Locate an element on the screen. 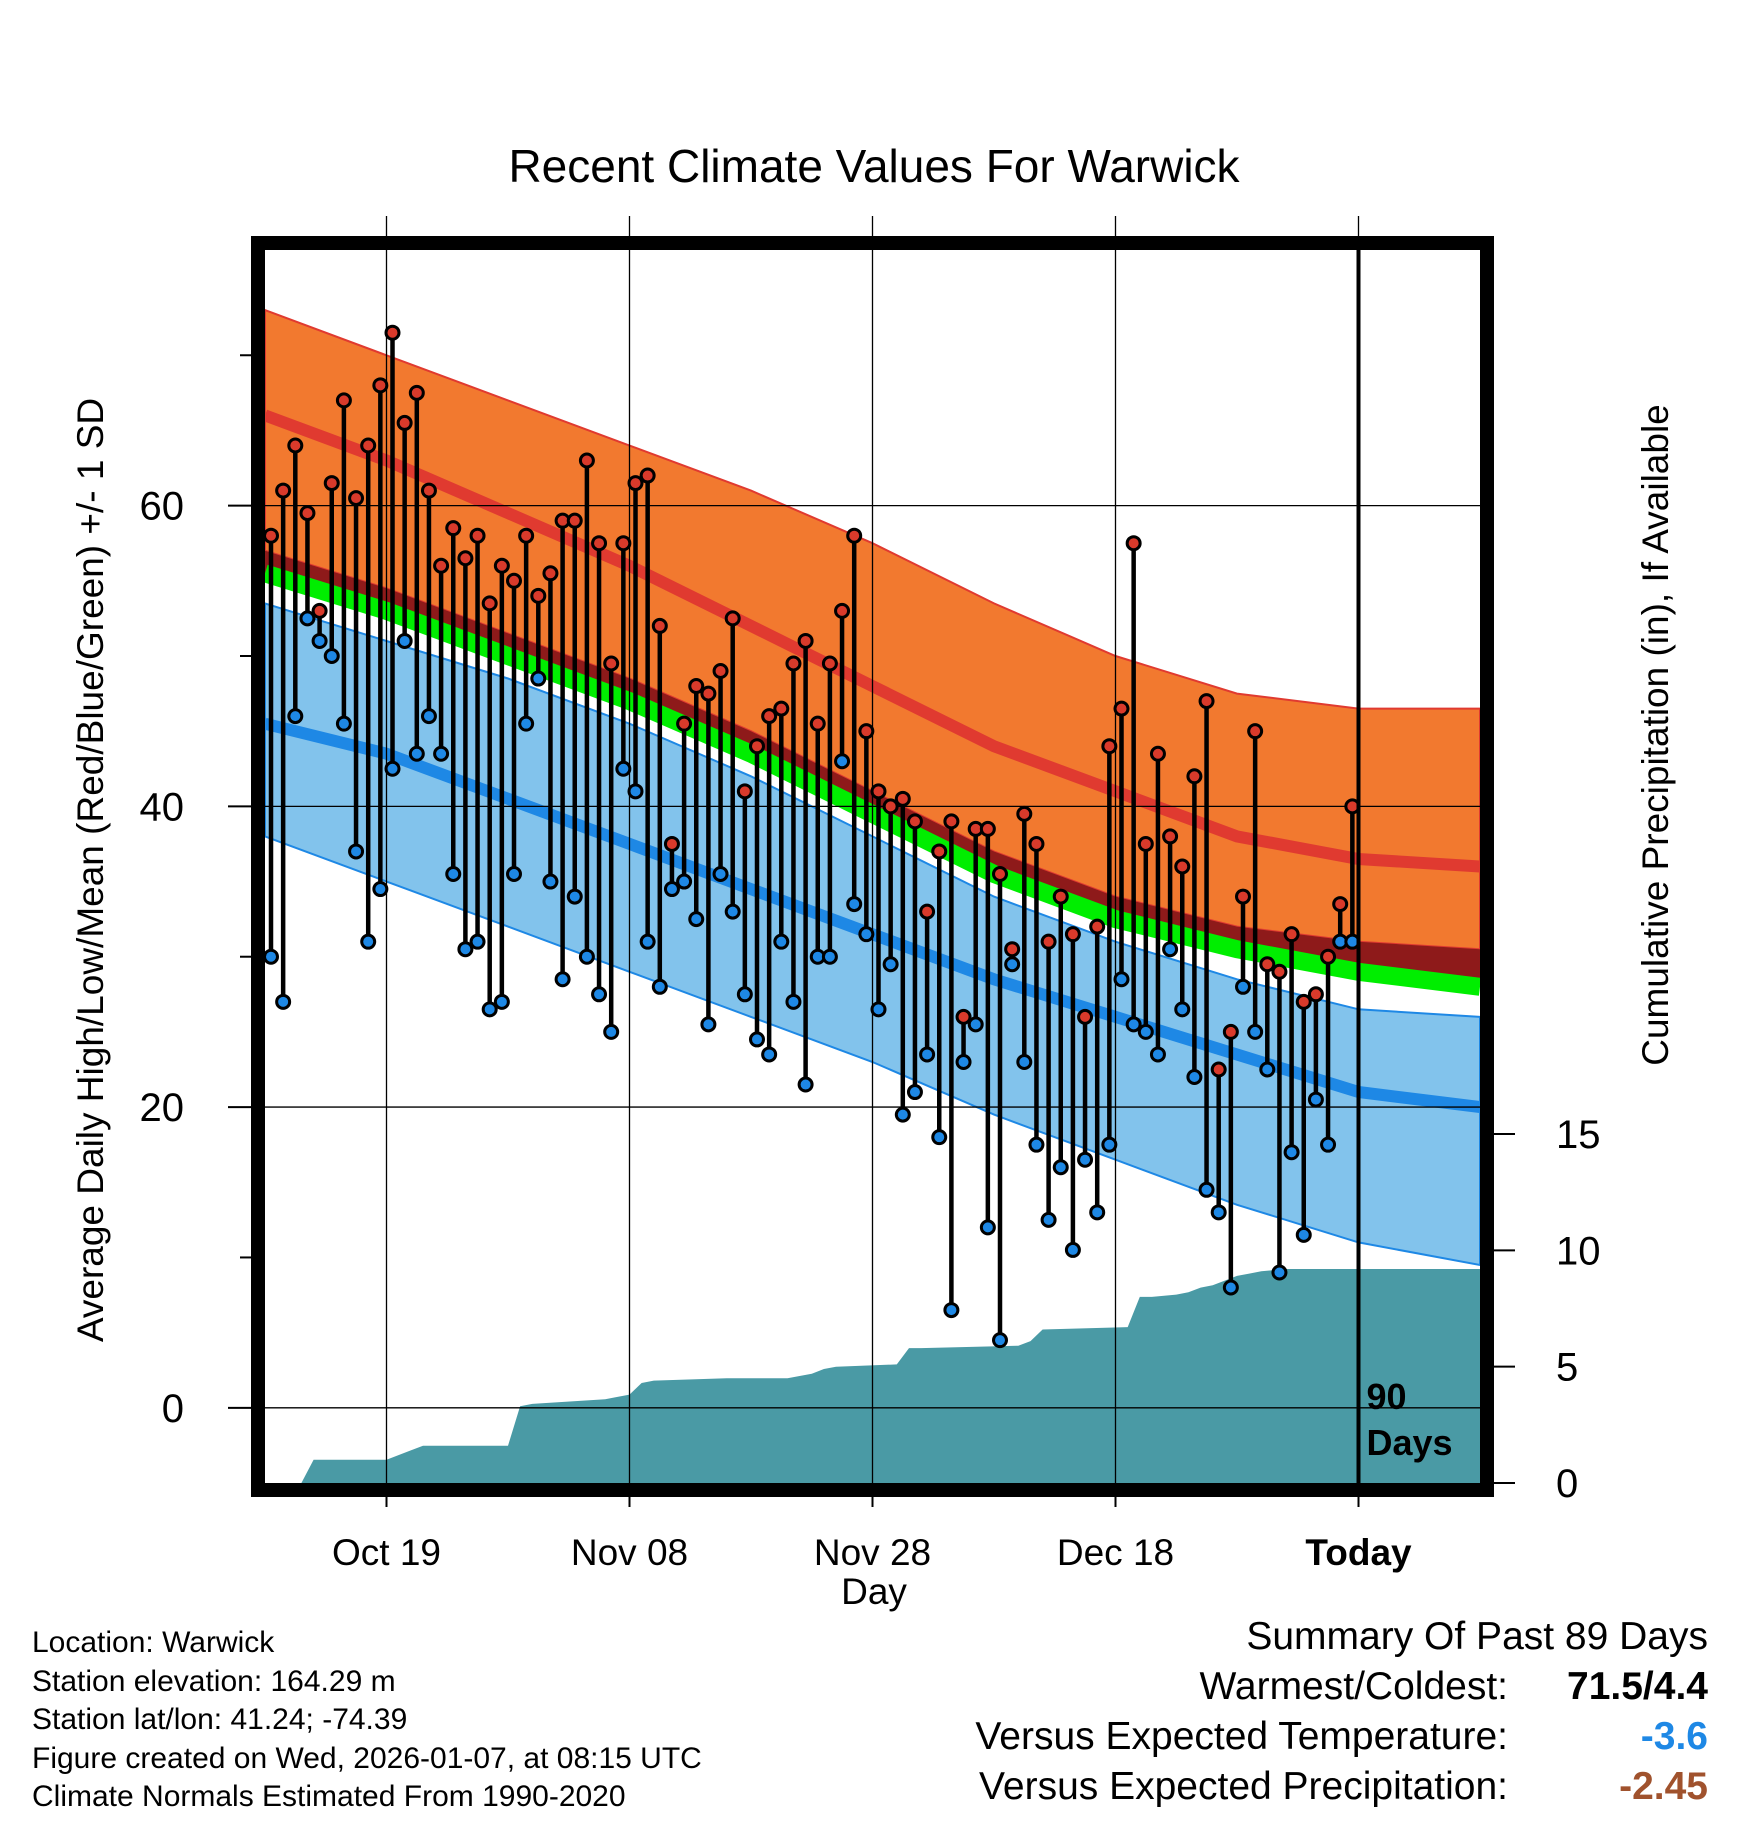 The image size is (1748, 1828). normals-text: Climate Normals Estimated From 1990-2020 is located at coordinates (329, 1796).